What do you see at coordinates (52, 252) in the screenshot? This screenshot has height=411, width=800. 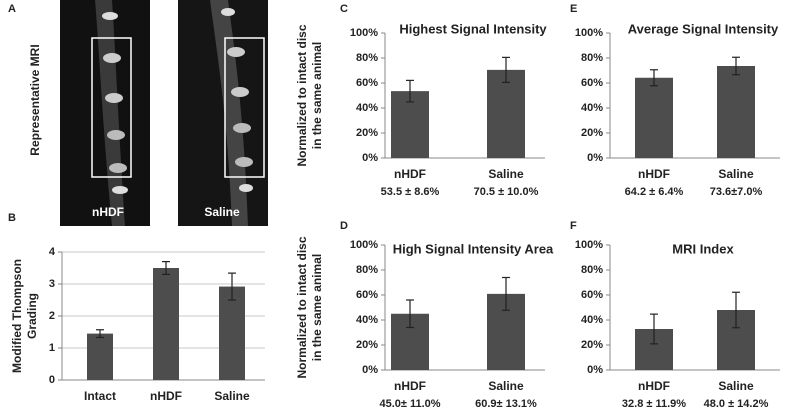 I see `y-tick-label: 4` at bounding box center [52, 252].